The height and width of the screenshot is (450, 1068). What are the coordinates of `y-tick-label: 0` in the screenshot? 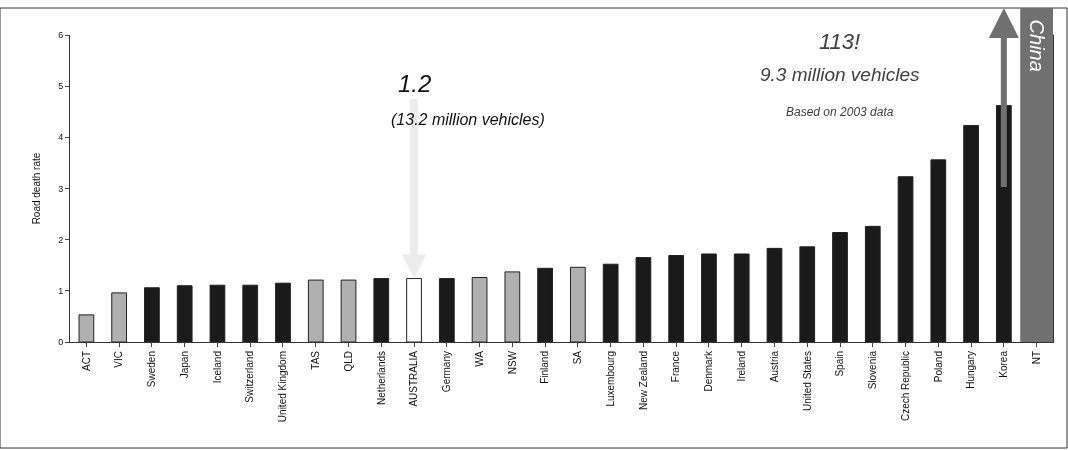 It's located at (61, 342).